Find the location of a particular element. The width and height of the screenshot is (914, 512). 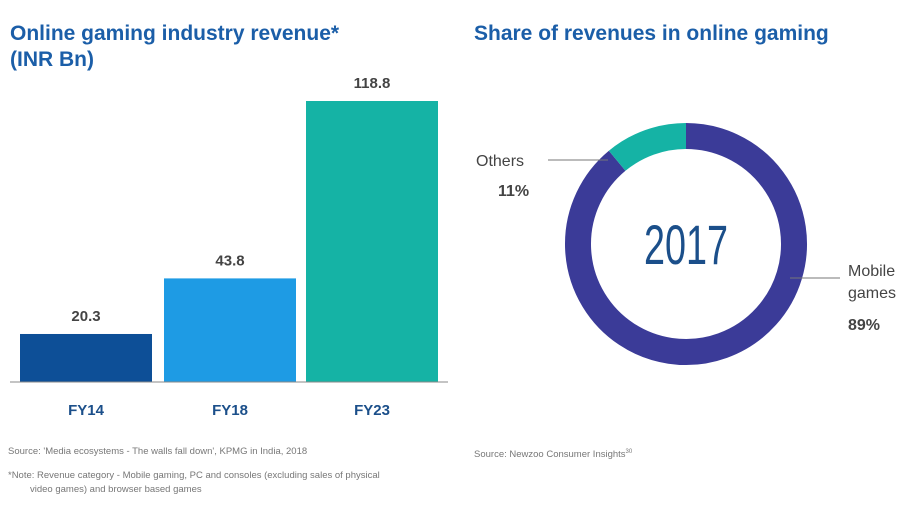

donut-chart-title: Share of revenues in online gaming is located at coordinates (651, 33).